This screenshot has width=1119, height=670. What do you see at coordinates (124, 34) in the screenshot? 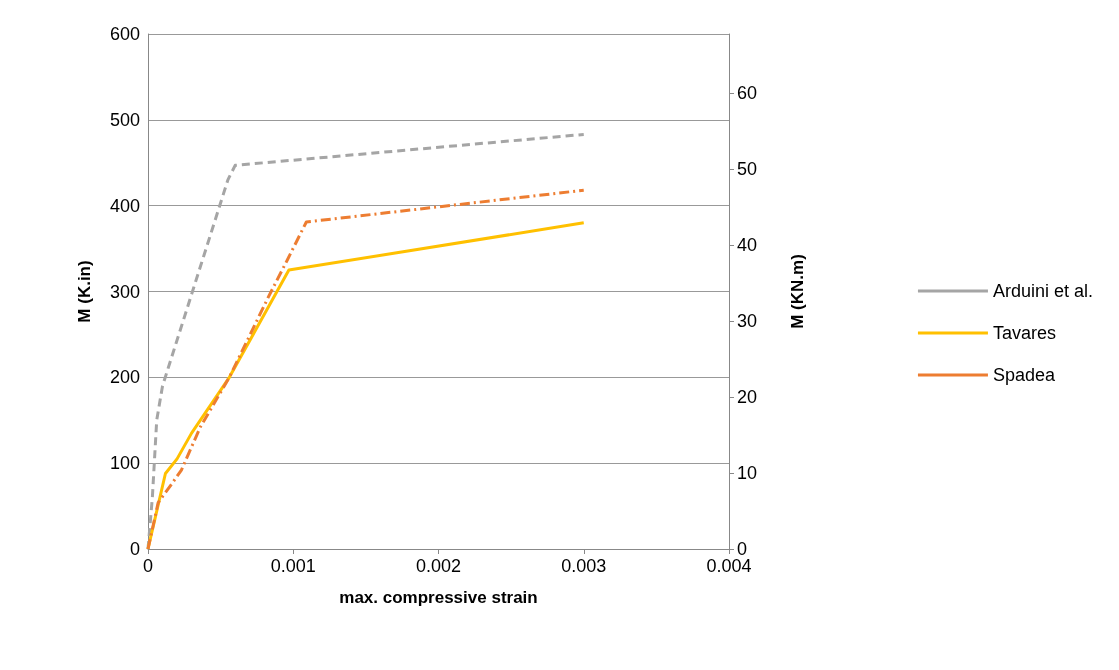
I see `y-tick-label: 600` at bounding box center [124, 34].